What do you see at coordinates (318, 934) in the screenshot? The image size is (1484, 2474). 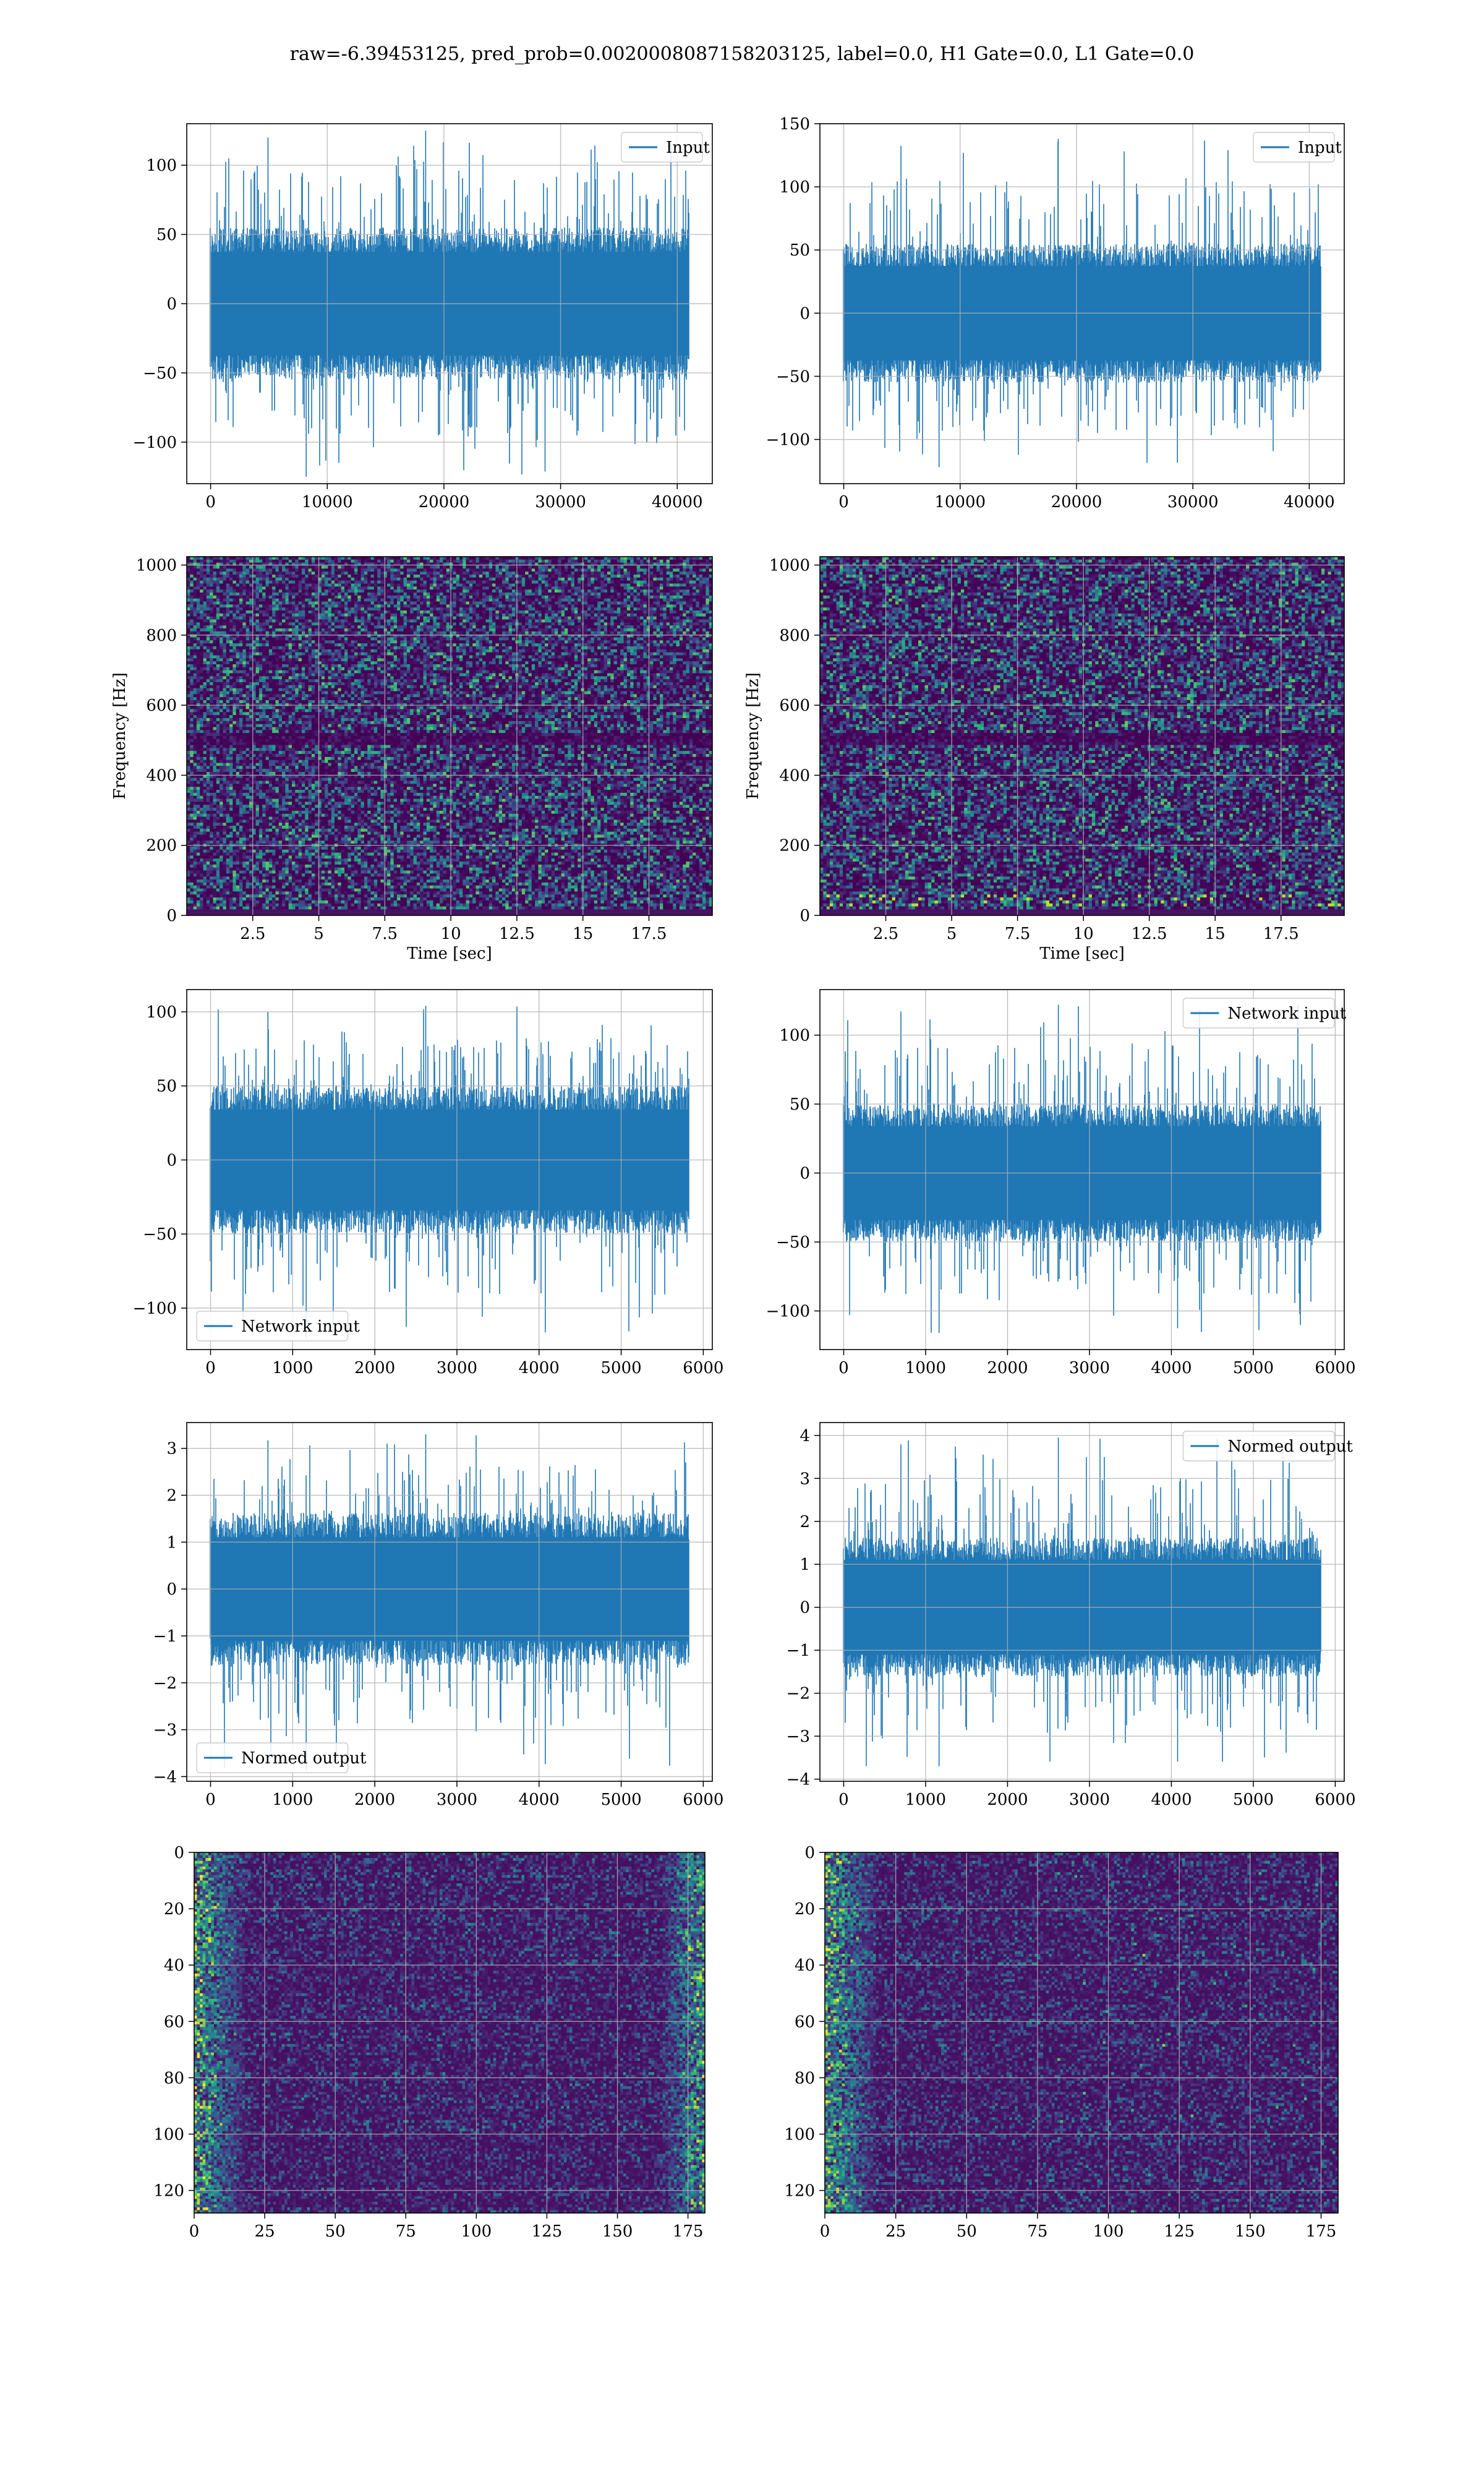 I see `x-tick-label: 5` at bounding box center [318, 934].